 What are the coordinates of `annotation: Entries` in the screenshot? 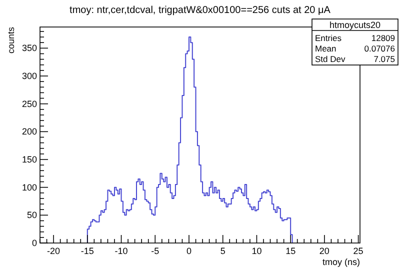 It's located at (328, 38).